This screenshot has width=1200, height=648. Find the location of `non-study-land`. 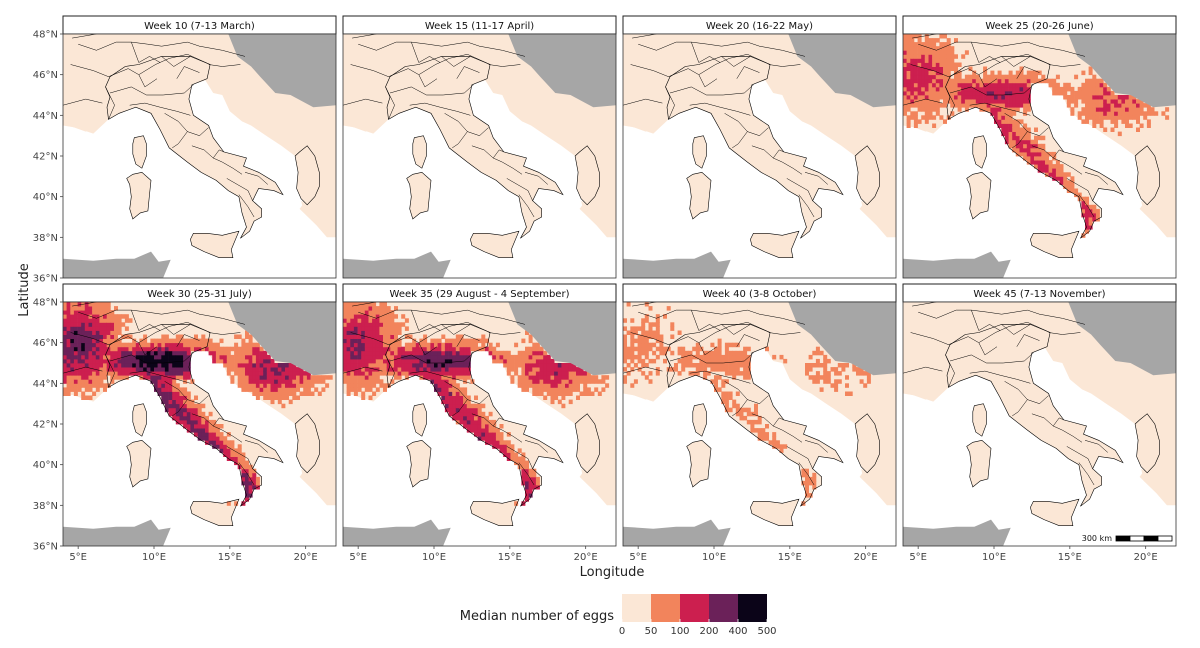

non-study-land is located at coordinates (842, 71).